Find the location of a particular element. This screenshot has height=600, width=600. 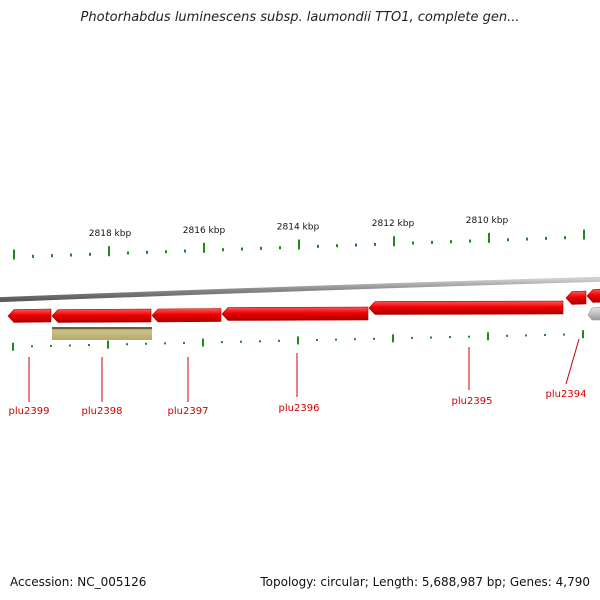

gene-label-plu2396: plu2396 is located at coordinates (299, 408).